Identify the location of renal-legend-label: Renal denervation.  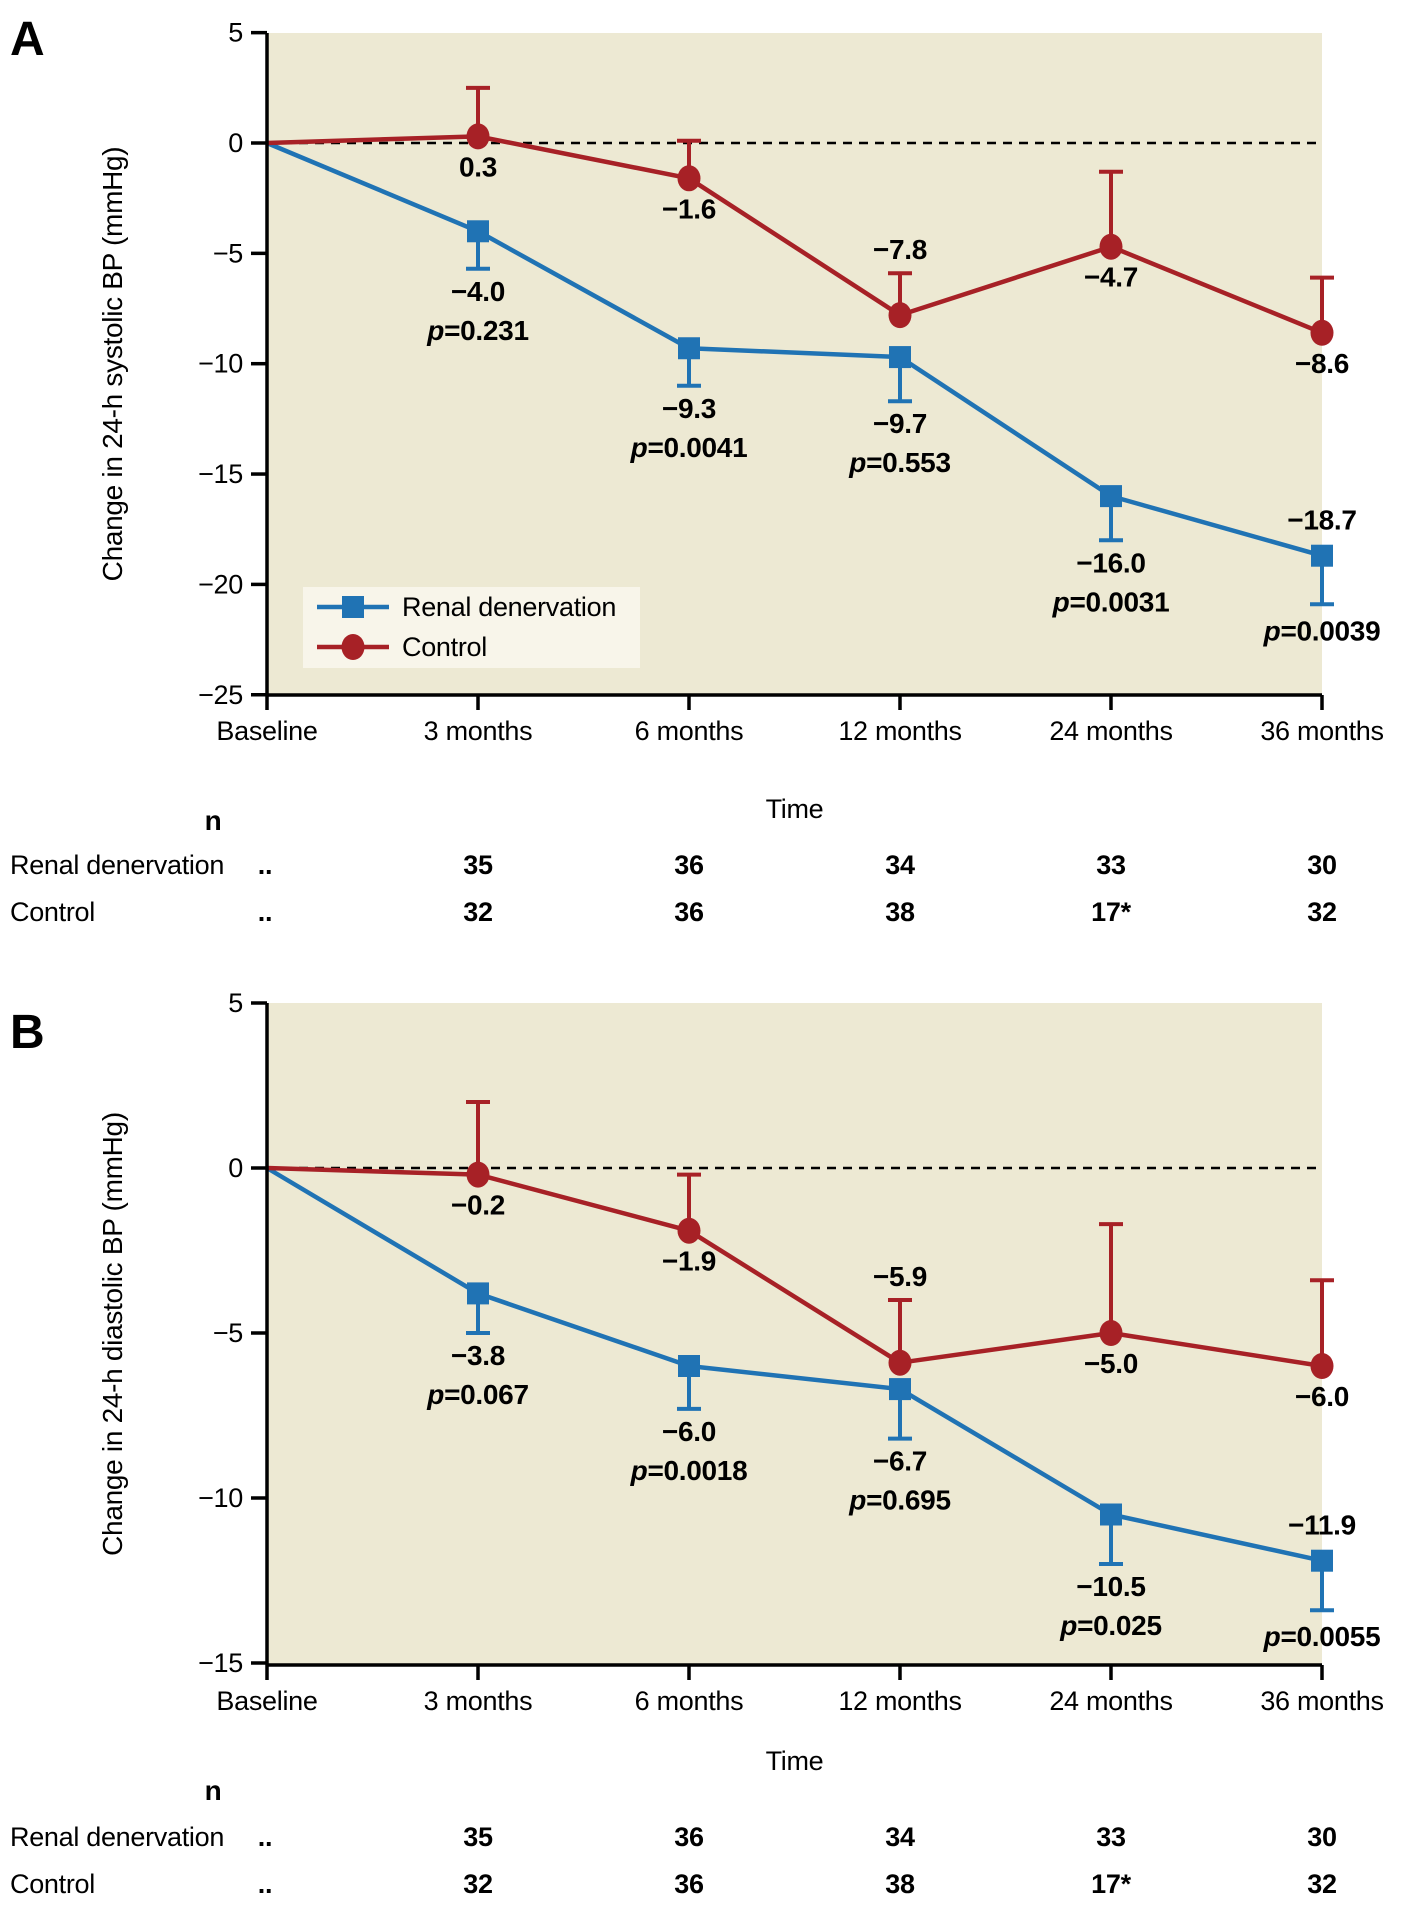
(509, 607).